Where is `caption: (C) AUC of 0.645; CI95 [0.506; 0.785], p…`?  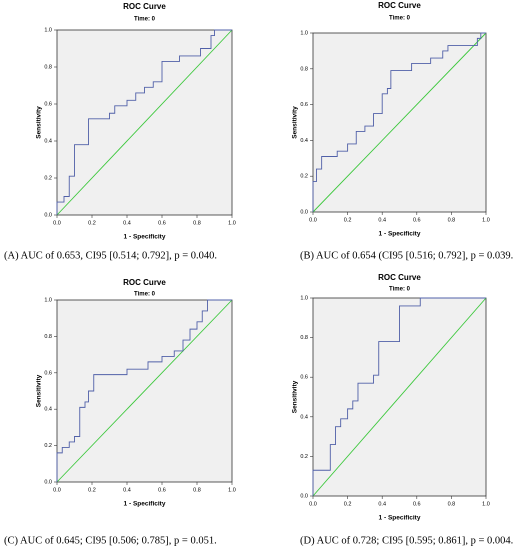 caption: (C) AUC of 0.645; CI95 [0.506; 0.785], p… is located at coordinates (110, 540).